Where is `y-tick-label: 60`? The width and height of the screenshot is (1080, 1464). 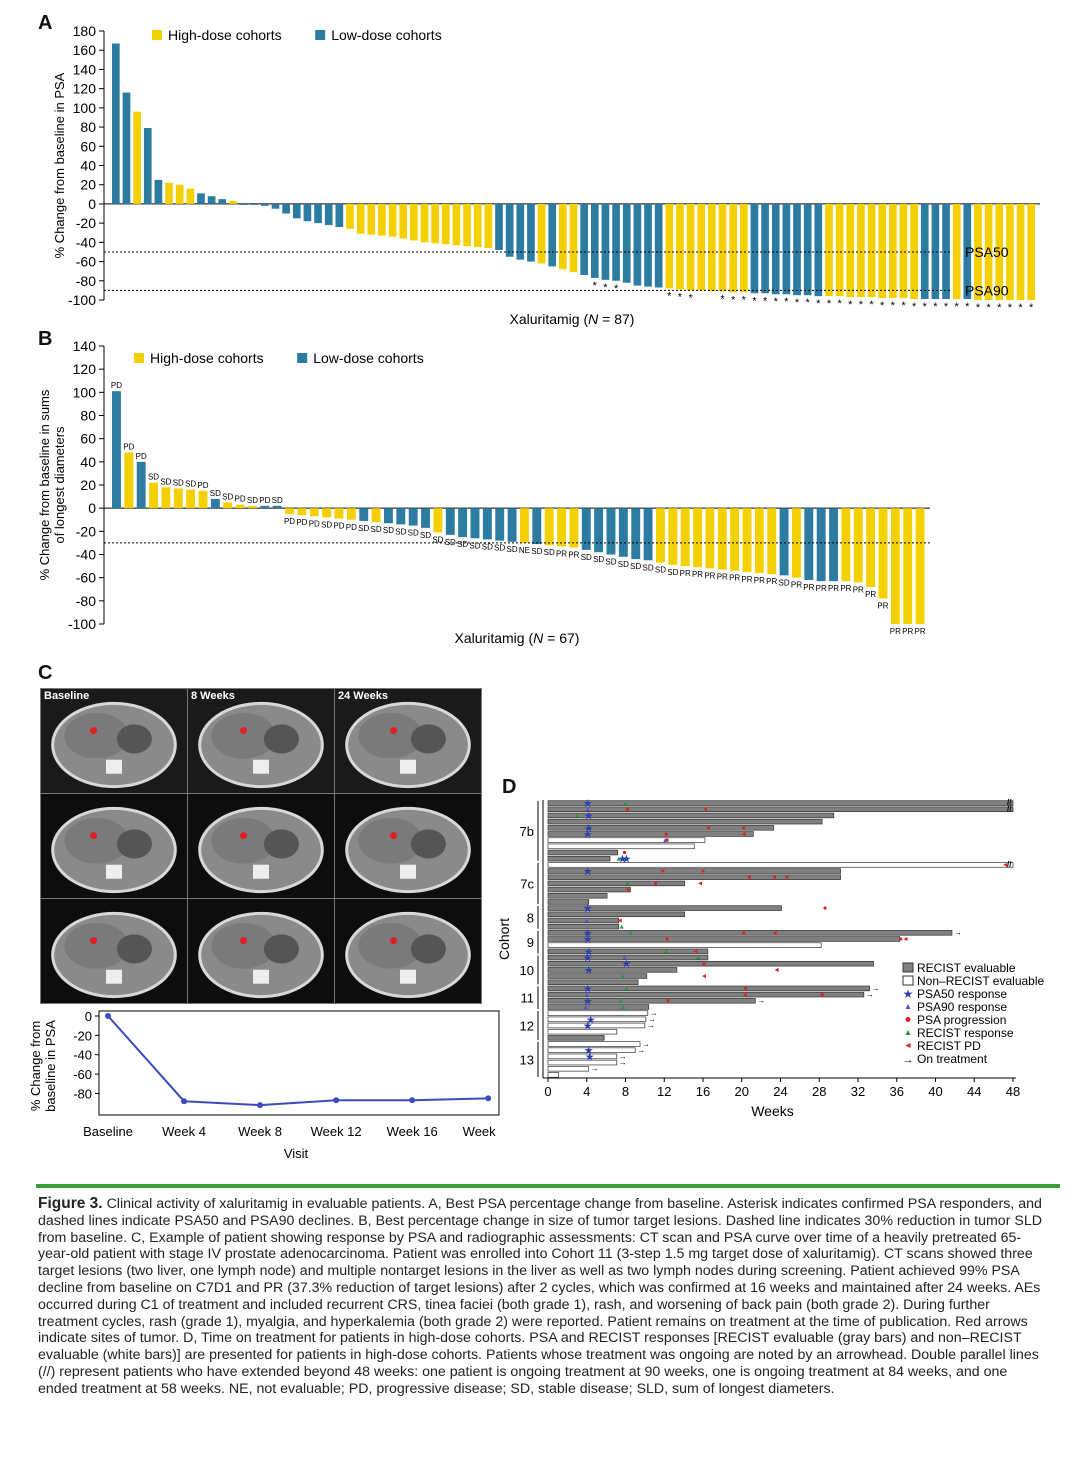
y-tick-label: 60 is located at coordinates (88, 146).